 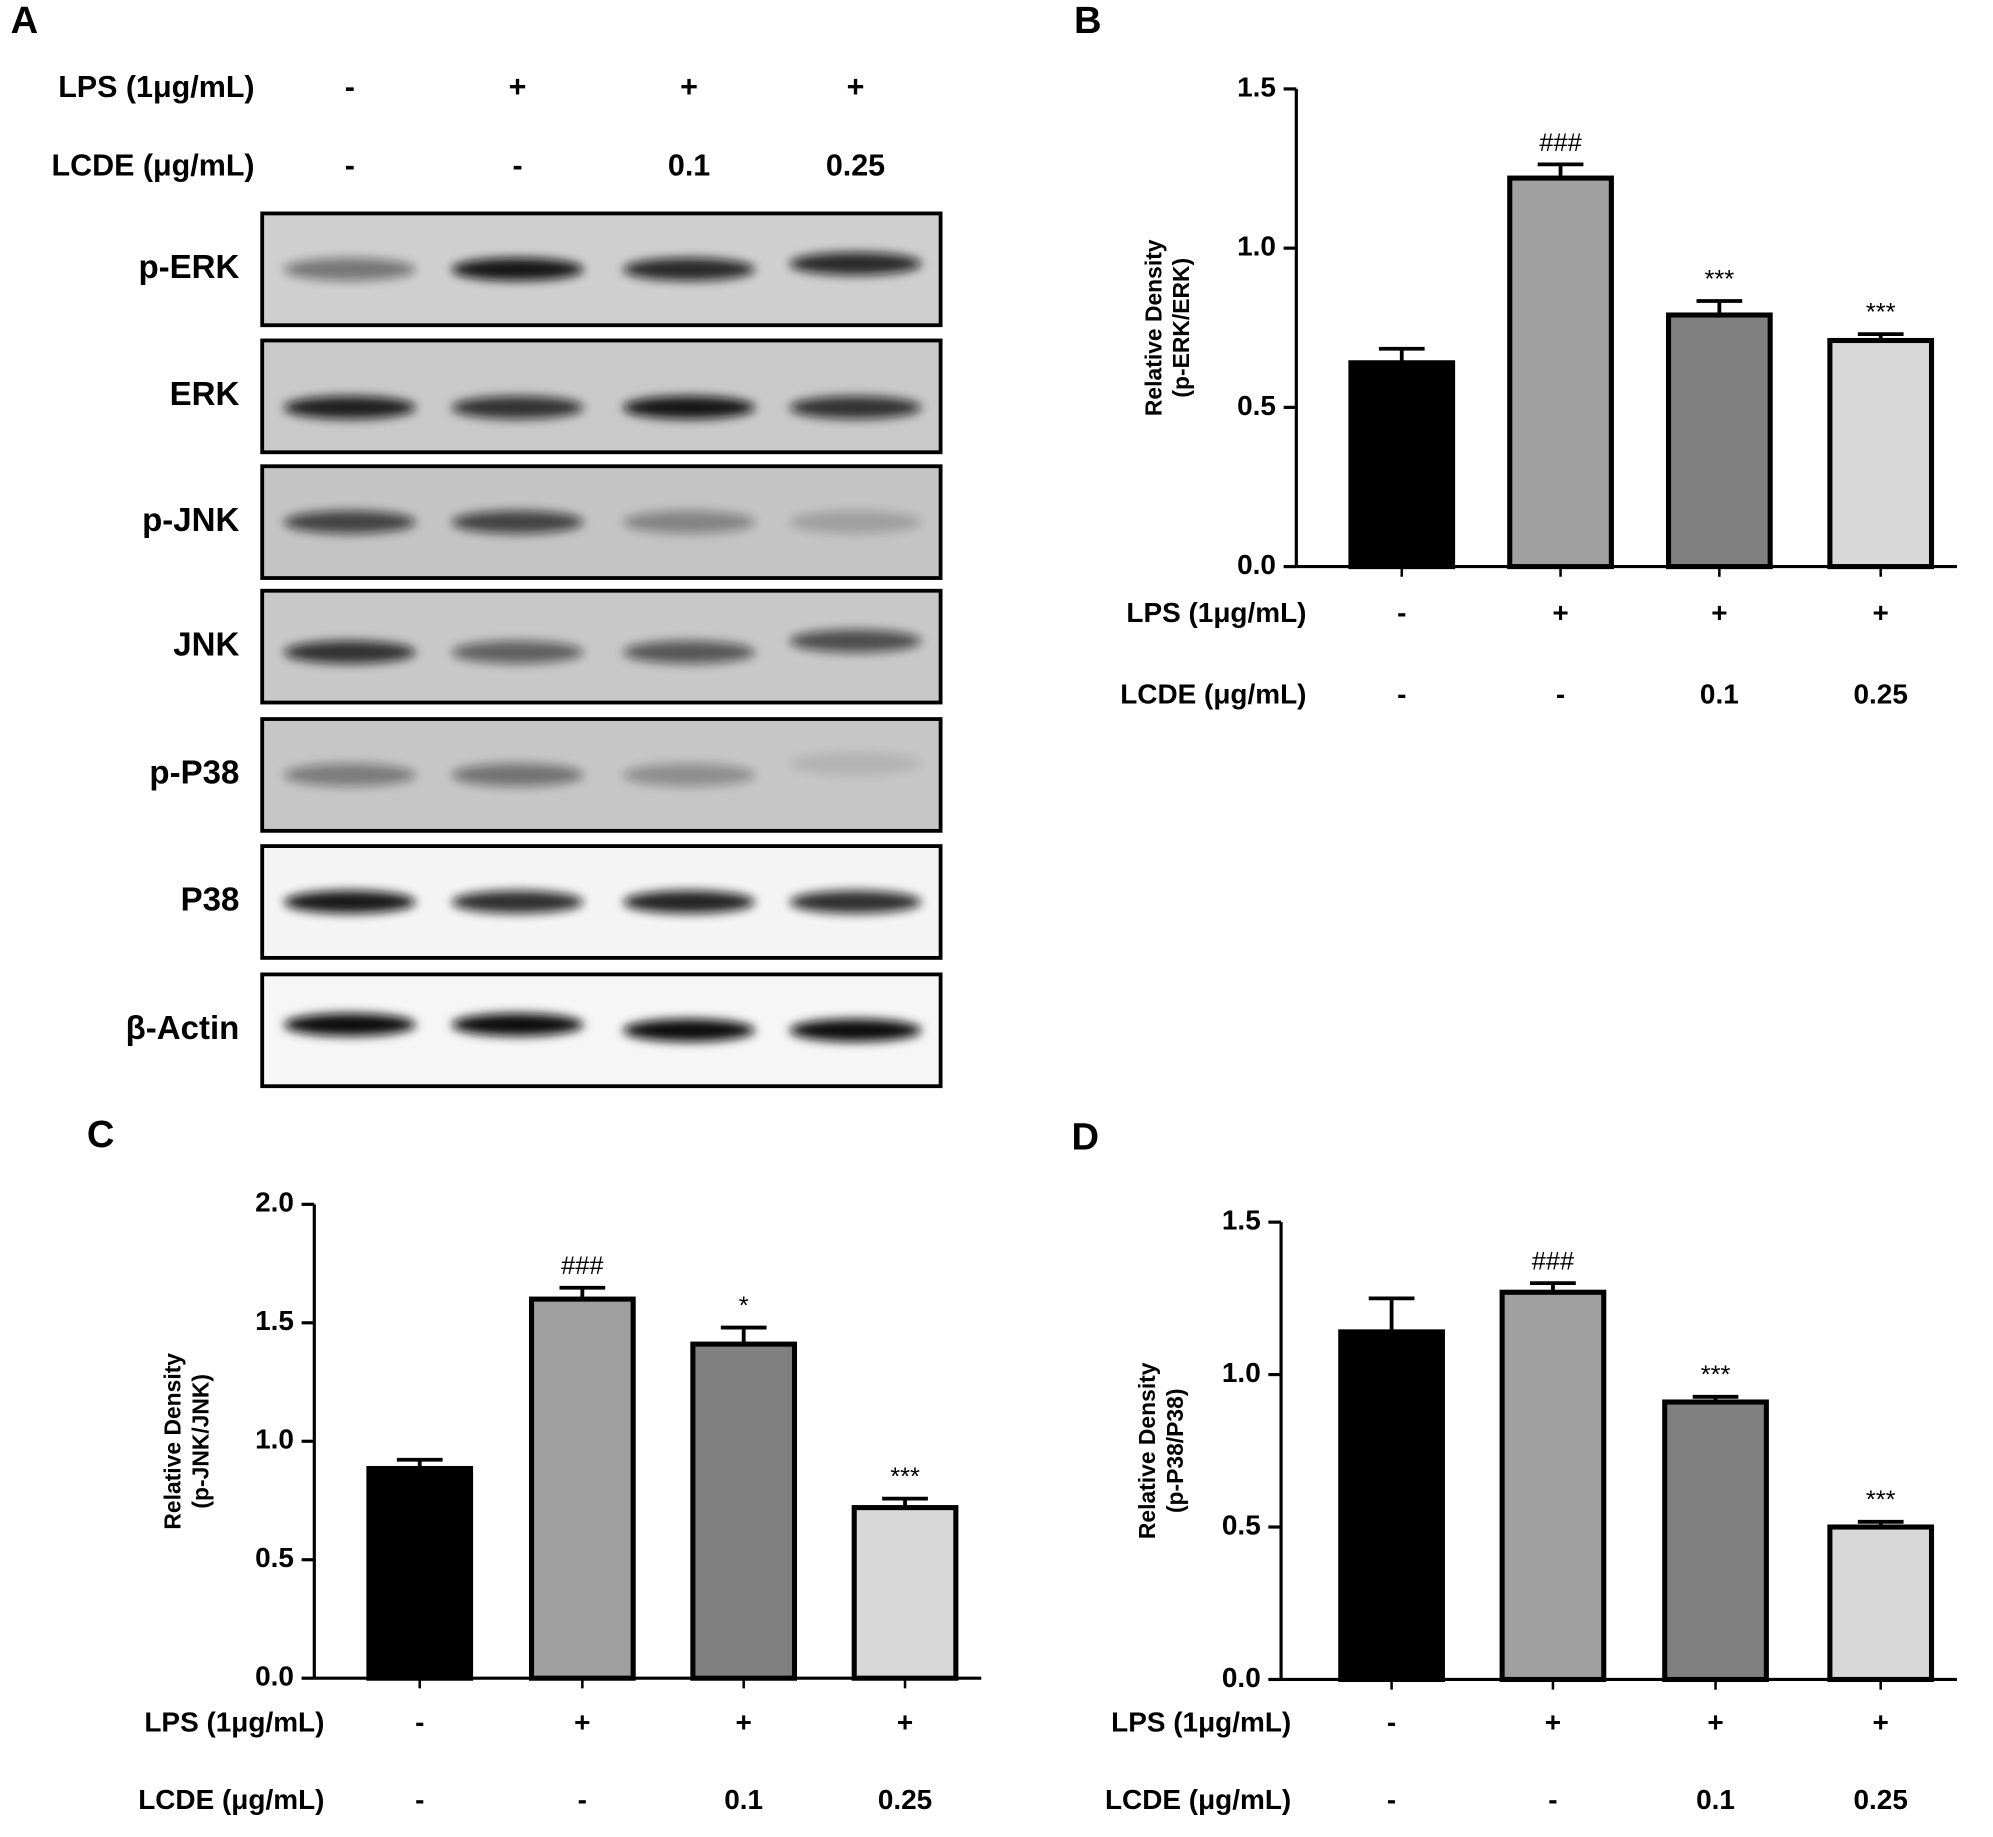 I want to click on blot-row-label: ERK, so click(x=205, y=393).